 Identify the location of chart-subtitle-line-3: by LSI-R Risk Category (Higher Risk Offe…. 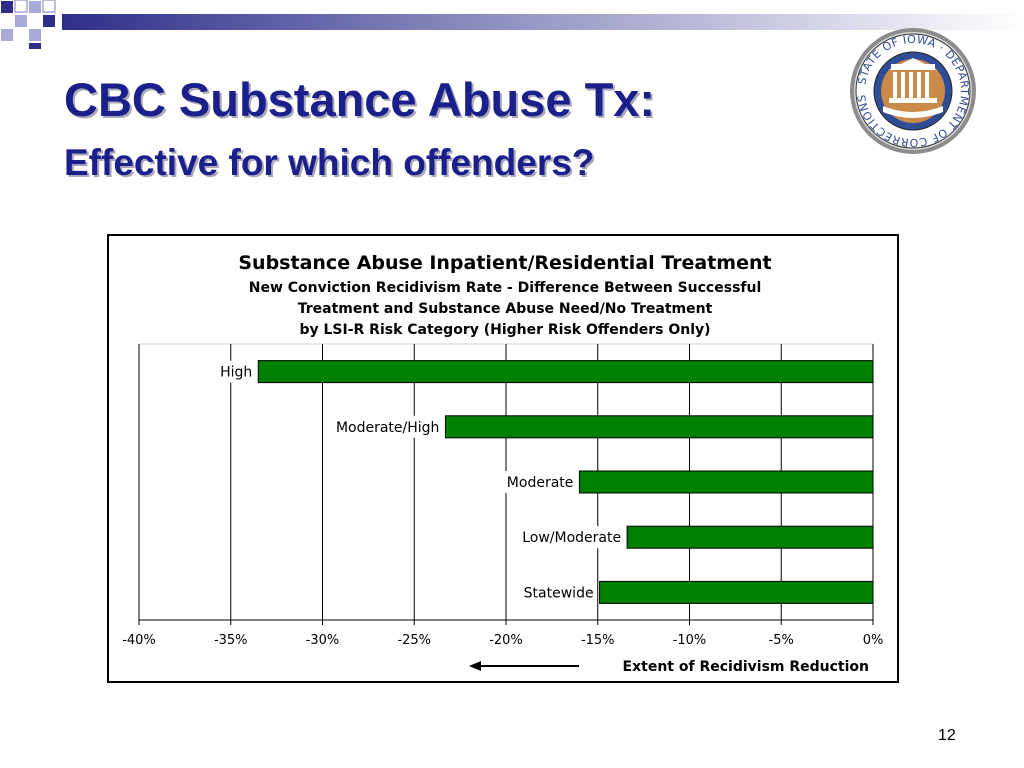
(505, 330).